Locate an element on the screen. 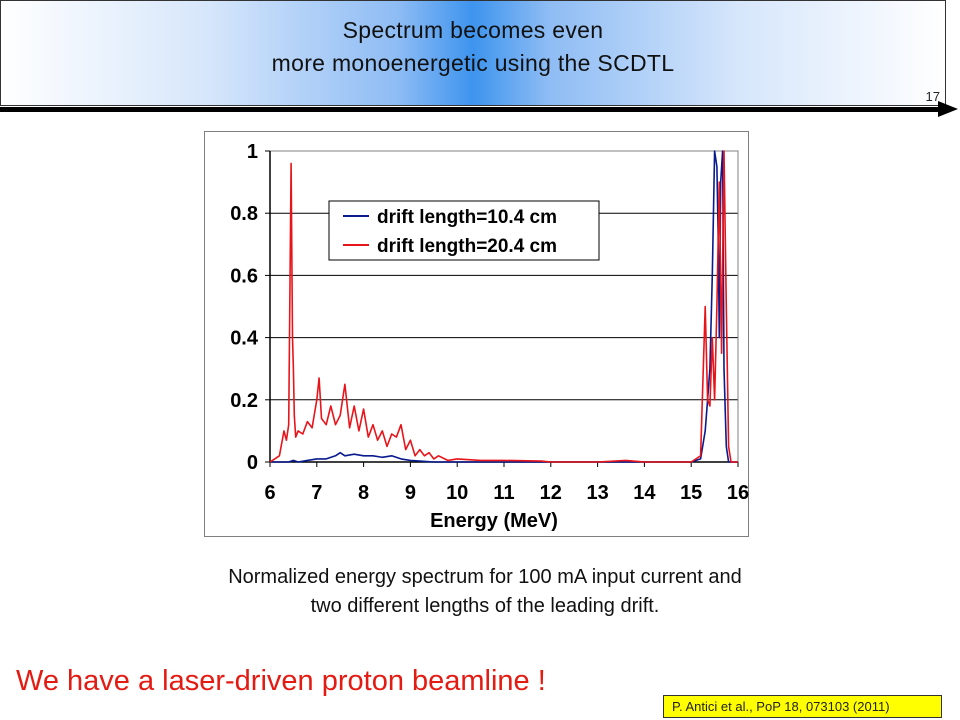 The width and height of the screenshot is (960, 720). x-tick-label-8: 14 is located at coordinates (644, 493).